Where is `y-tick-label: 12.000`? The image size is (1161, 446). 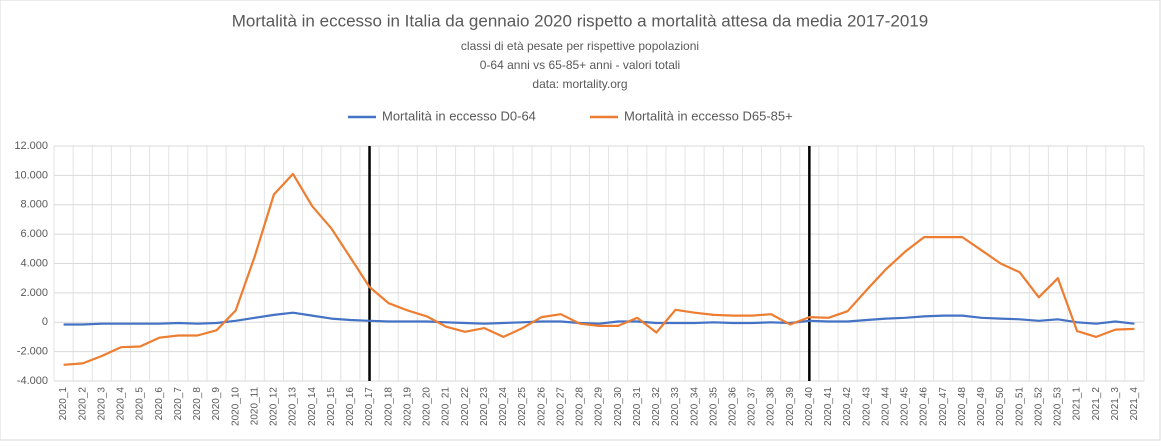
y-tick-label: 12.000 is located at coordinates (31, 146).